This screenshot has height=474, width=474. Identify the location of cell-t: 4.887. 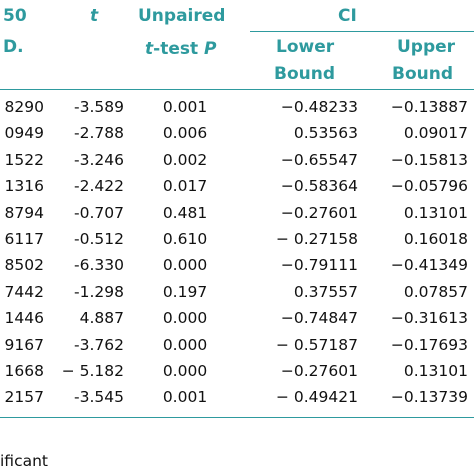
(101, 318).